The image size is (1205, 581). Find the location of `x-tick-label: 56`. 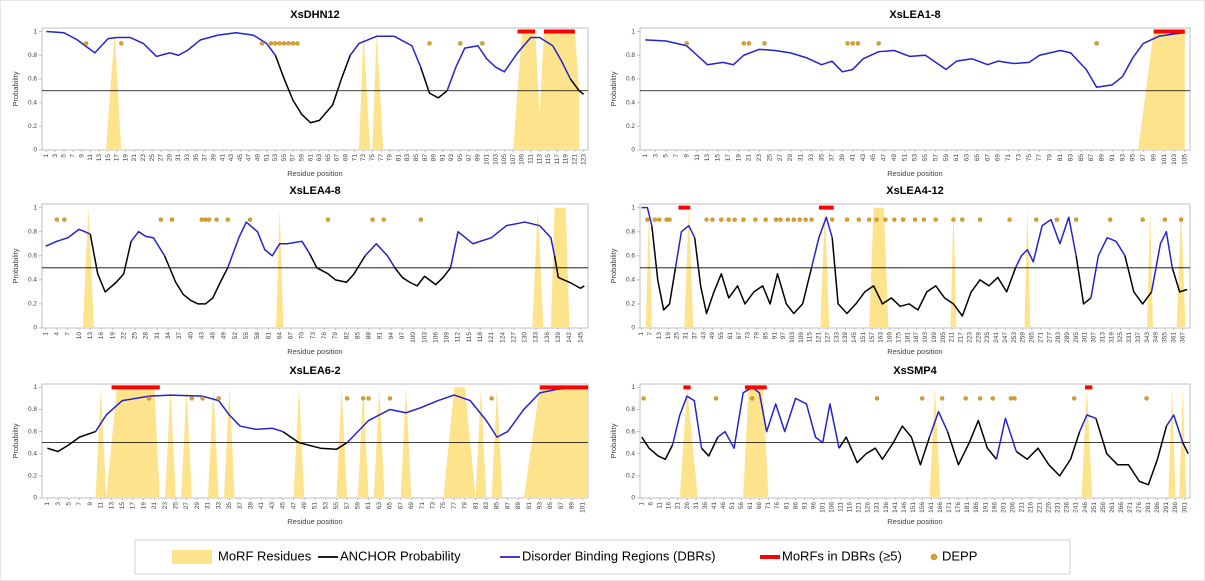

x-tick-label: 56 is located at coordinates (741, 506).